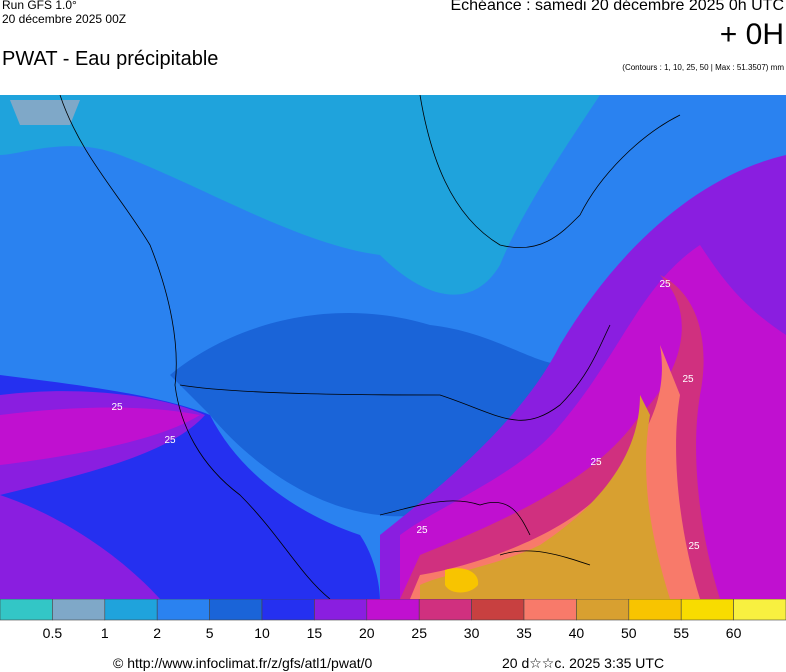 The image size is (786, 672). I want to click on legend-label: 0.5, so click(53, 632).